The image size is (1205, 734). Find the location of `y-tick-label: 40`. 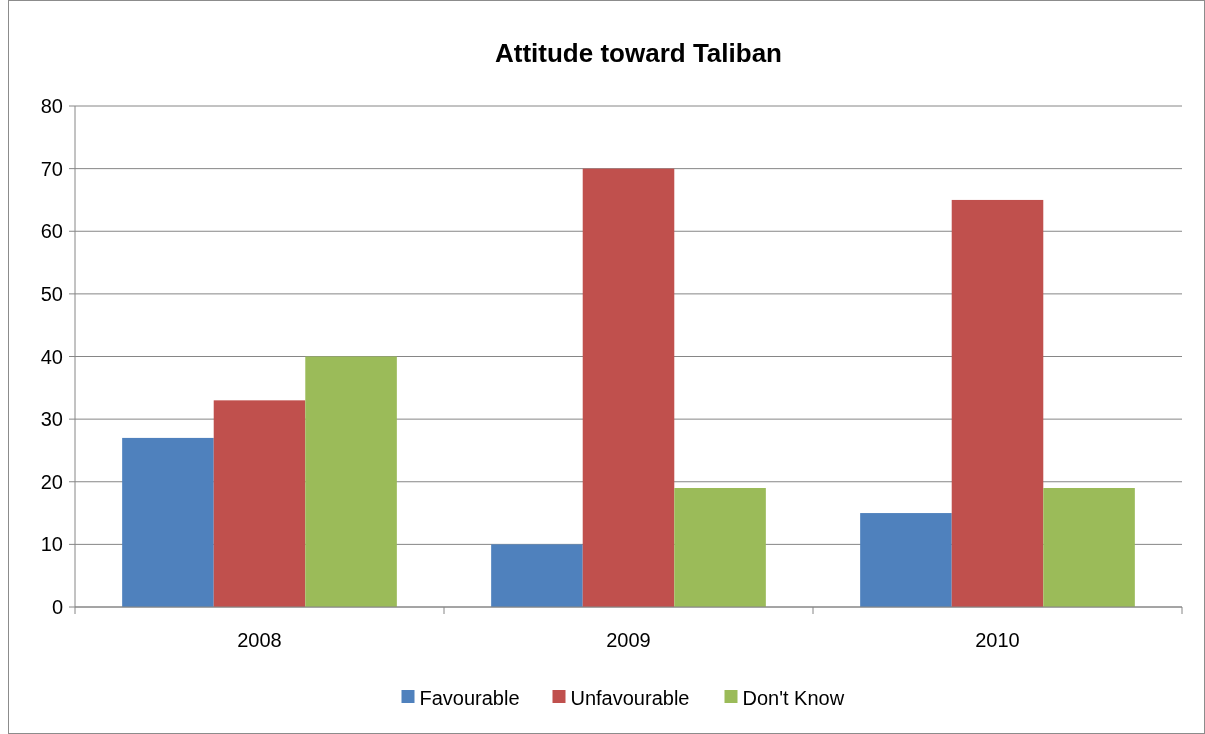

y-tick-label: 40 is located at coordinates (51, 356).